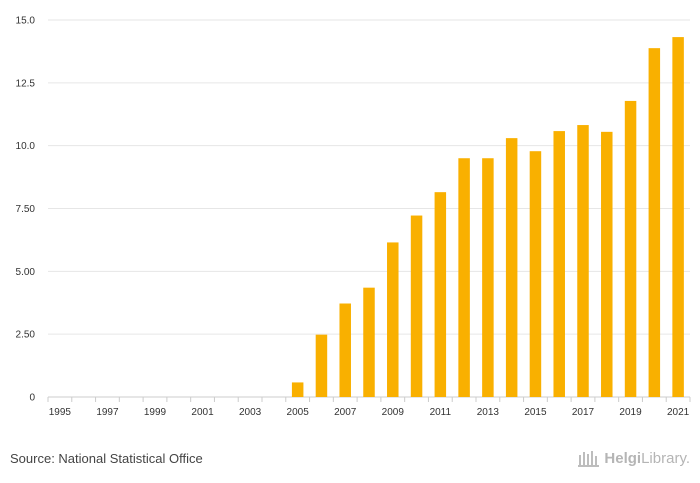  Describe the element at coordinates (488, 412) in the screenshot. I see `x-tick-label: 2013` at that location.